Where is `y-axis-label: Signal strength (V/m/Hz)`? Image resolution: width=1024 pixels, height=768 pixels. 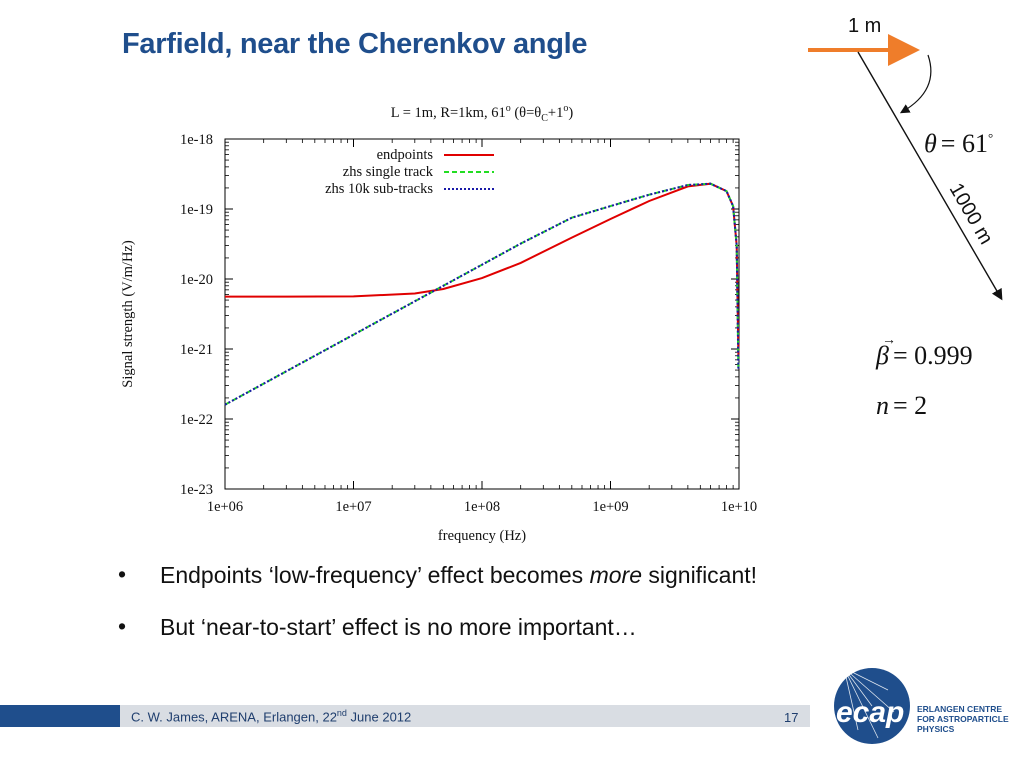 y-axis-label: Signal strength (V/m/Hz) is located at coordinates (128, 314).